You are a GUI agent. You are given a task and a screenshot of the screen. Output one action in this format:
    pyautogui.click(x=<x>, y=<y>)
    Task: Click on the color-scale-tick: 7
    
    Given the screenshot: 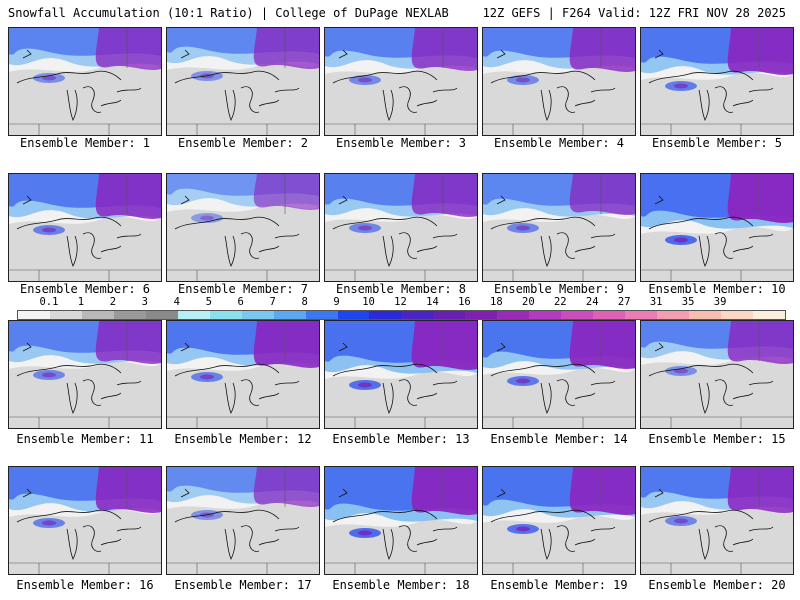 What is the action you would take?
    pyautogui.click(x=272, y=302)
    